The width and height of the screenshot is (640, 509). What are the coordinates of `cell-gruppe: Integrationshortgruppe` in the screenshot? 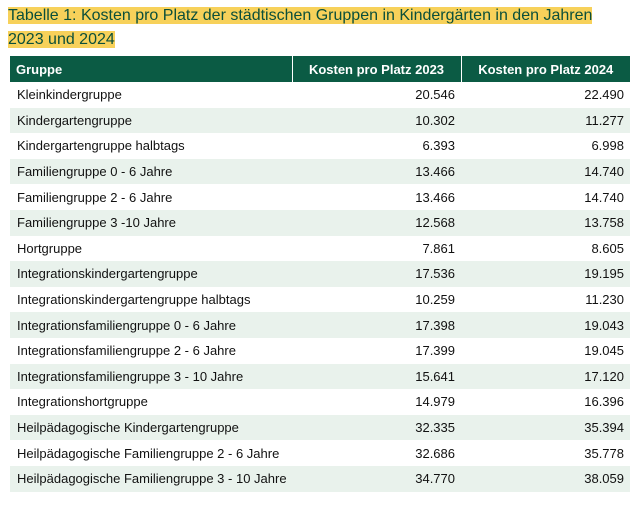 It's located at (151, 402).